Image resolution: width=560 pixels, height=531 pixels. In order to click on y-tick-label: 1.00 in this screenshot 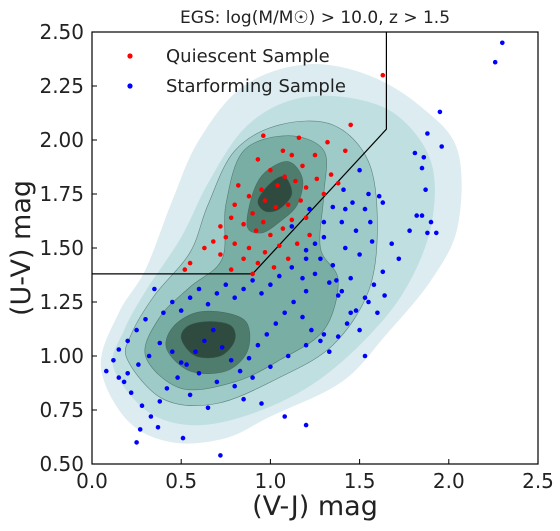, I will do `click(61, 356)`.